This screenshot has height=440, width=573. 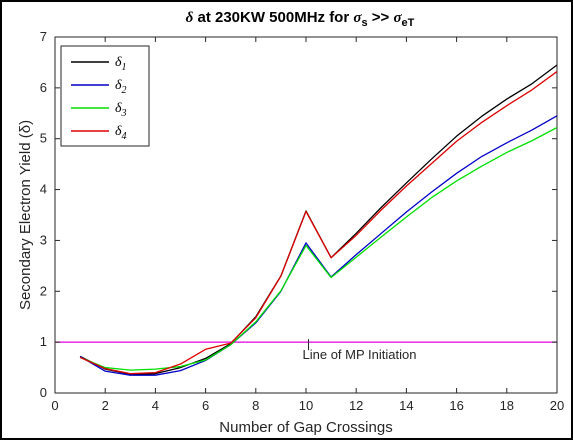 What do you see at coordinates (306, 345) in the screenshot?
I see `reference-layer` at bounding box center [306, 345].